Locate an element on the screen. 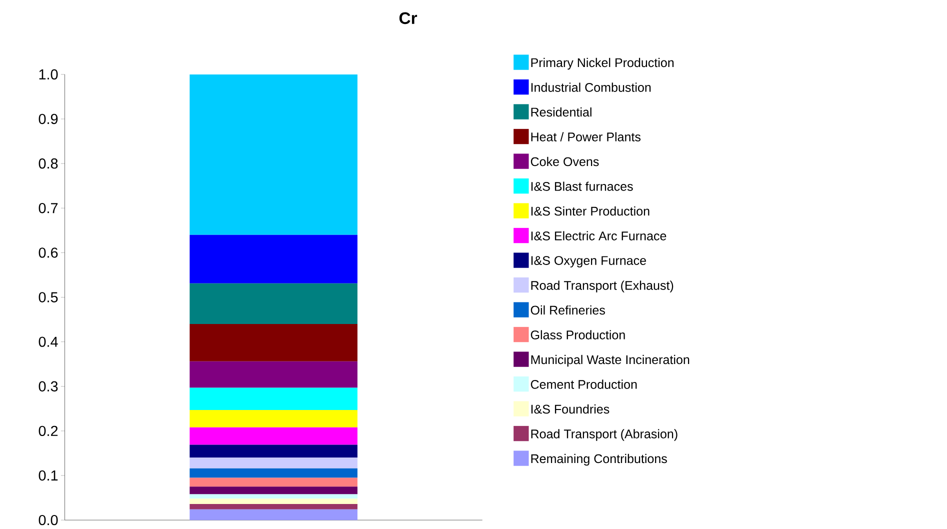 This screenshot has height=529, width=947. legend-label: Cement Production is located at coordinates (583, 384).